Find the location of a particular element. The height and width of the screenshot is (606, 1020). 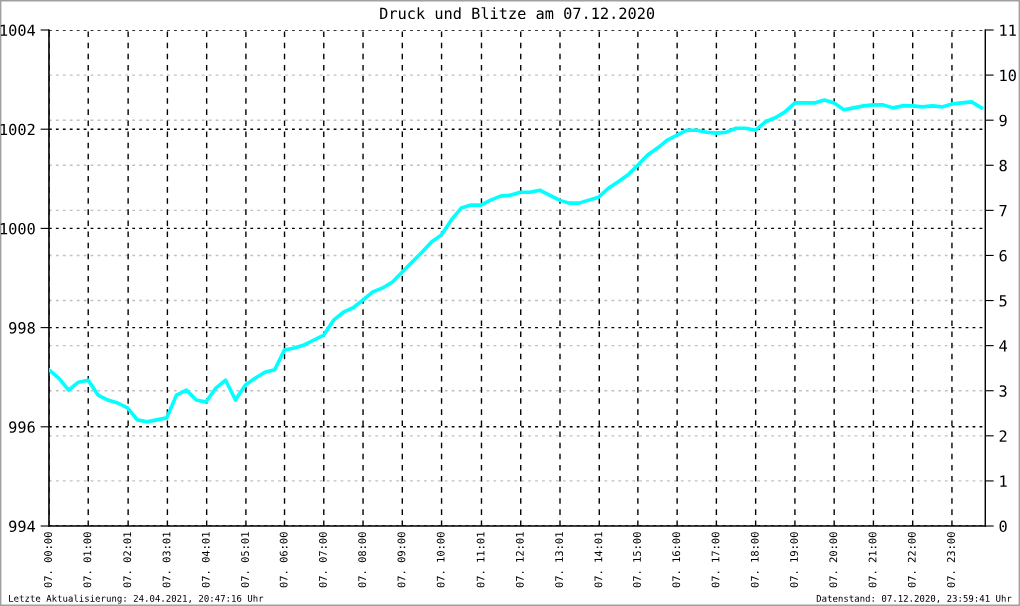

y2-tick-label: 3 is located at coordinates (1003, 391).